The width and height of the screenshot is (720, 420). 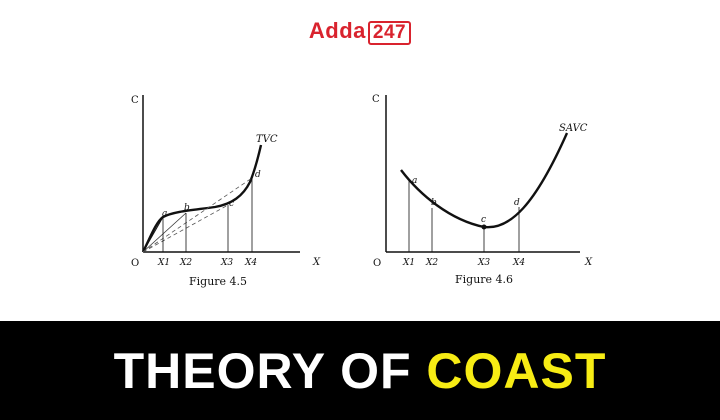 What do you see at coordinates (518, 263) in the screenshot?
I see `right-x-tick-x4: X4` at bounding box center [518, 263].